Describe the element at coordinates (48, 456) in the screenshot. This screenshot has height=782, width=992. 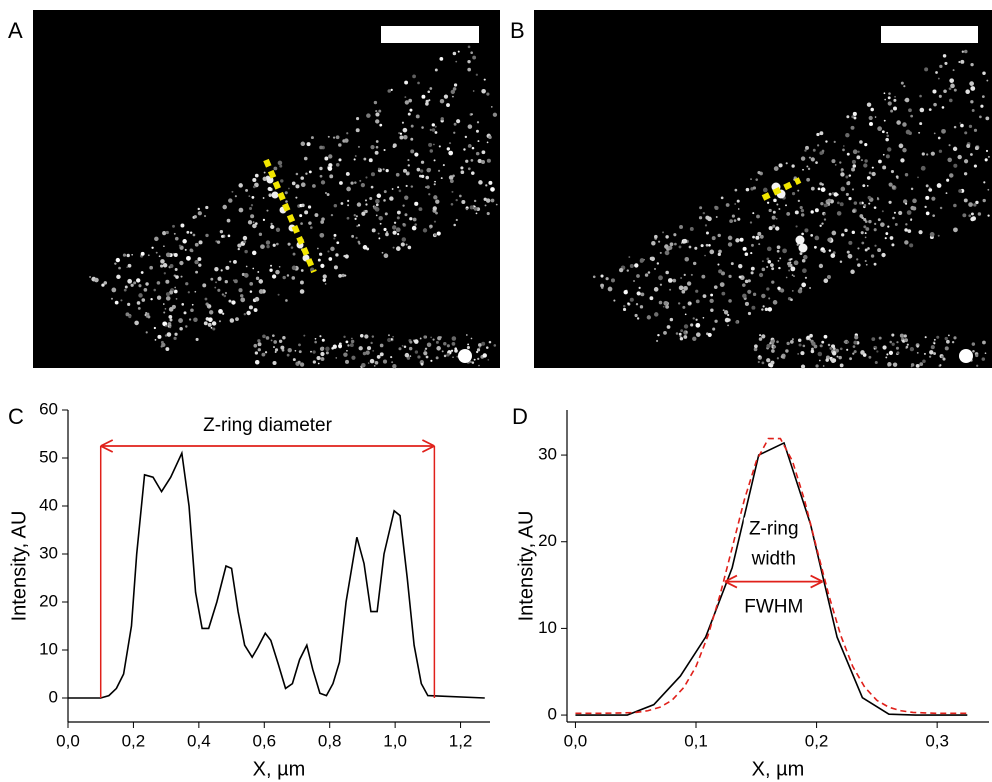
I see `y-tick-label: 50` at that location.